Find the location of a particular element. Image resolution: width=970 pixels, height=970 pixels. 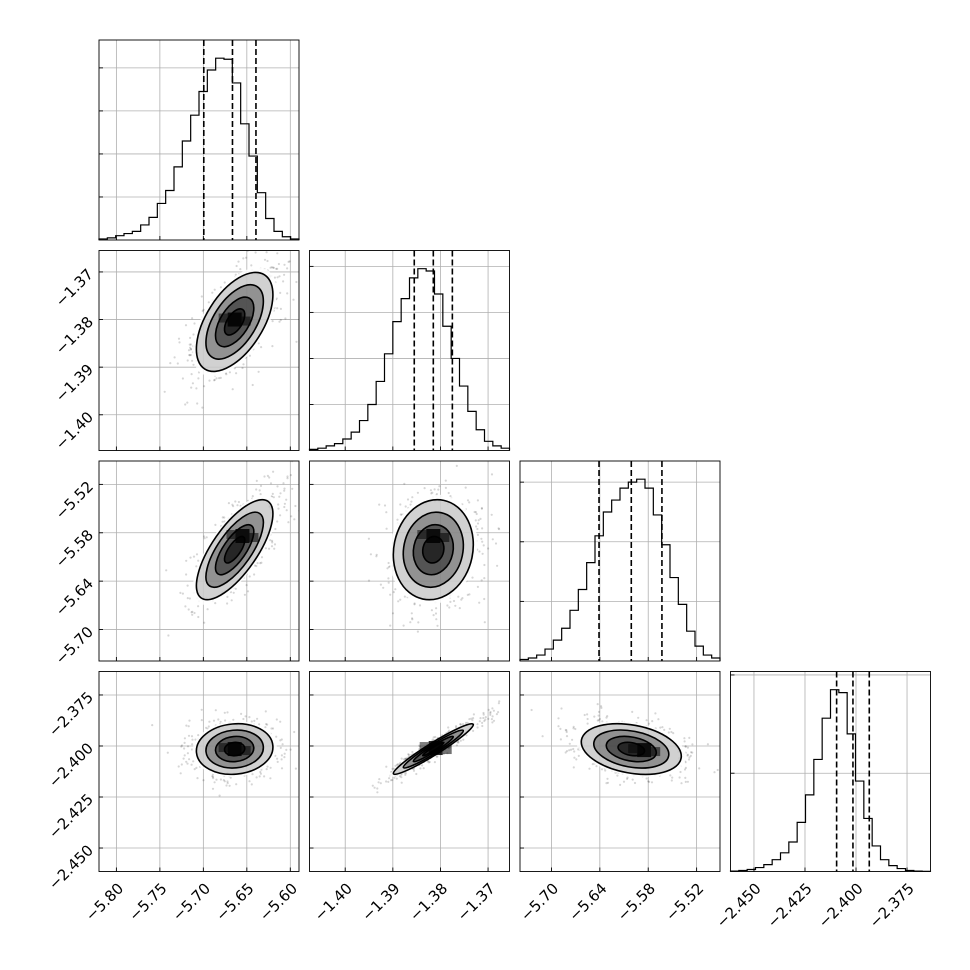

y-tick-label: −1.39 is located at coordinates (74, 382).